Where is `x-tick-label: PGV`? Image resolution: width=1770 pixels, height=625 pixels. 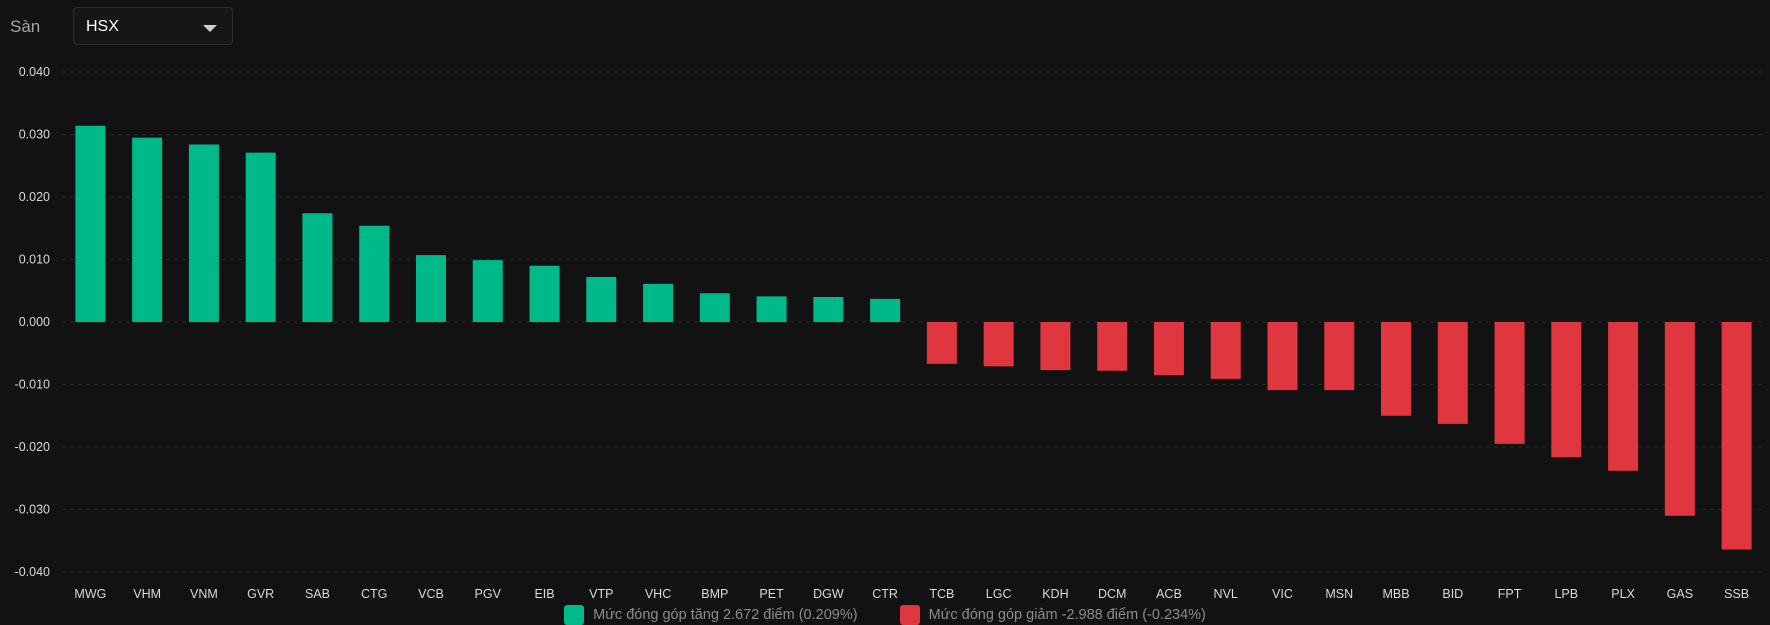
x-tick-label: PGV is located at coordinates (488, 593).